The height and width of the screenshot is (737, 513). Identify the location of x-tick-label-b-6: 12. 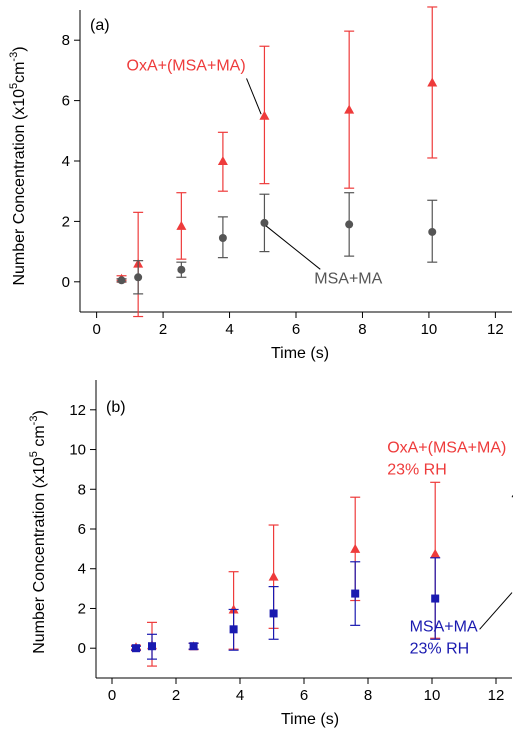
(496, 695).